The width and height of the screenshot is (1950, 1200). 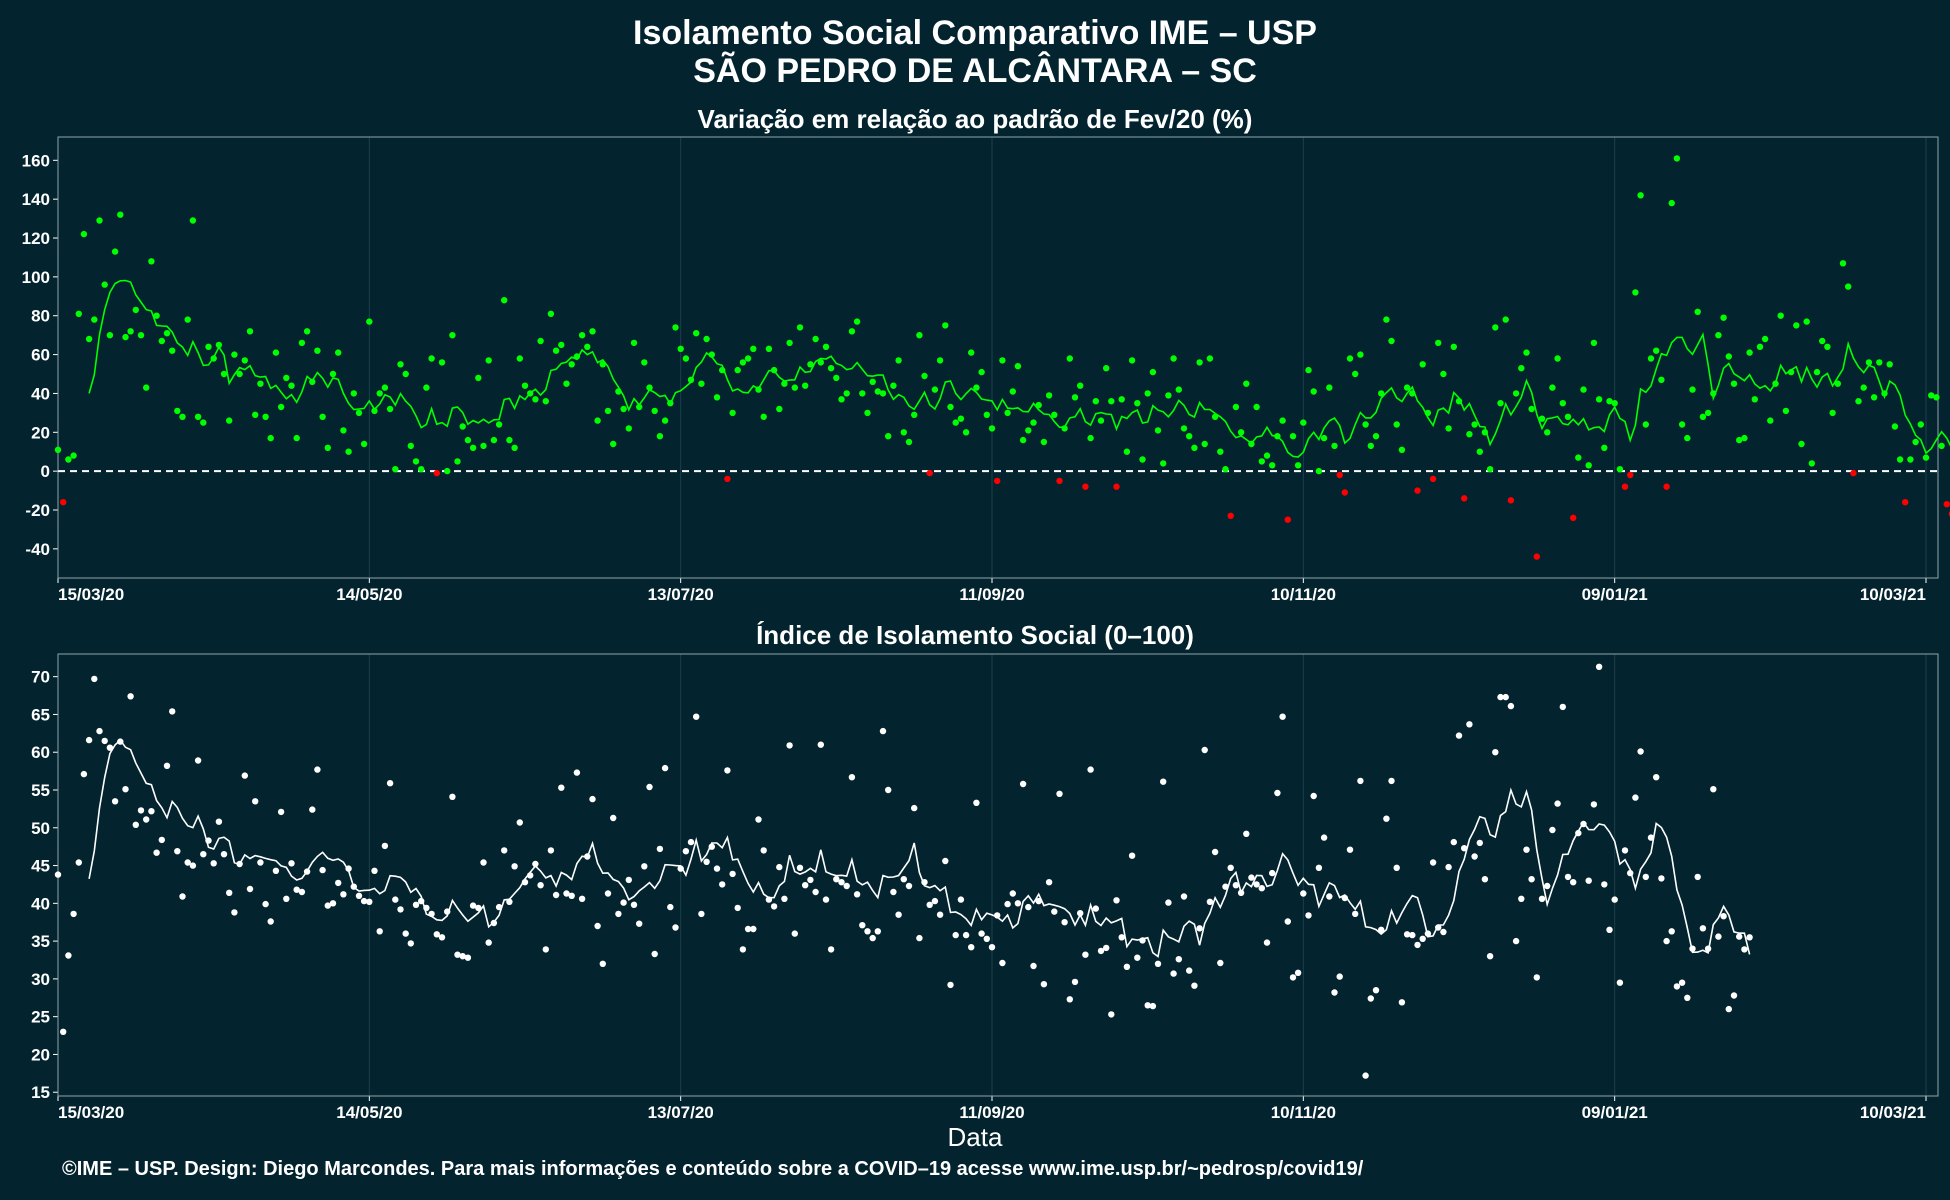 What do you see at coordinates (40, 790) in the screenshot?
I see `y-tick-label: 55` at bounding box center [40, 790].